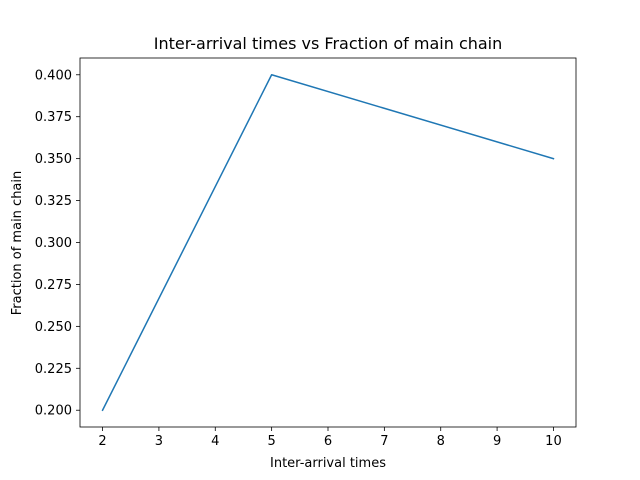  Describe the element at coordinates (53, 369) in the screenshot. I see `y-tick-label: 0.225` at that location.